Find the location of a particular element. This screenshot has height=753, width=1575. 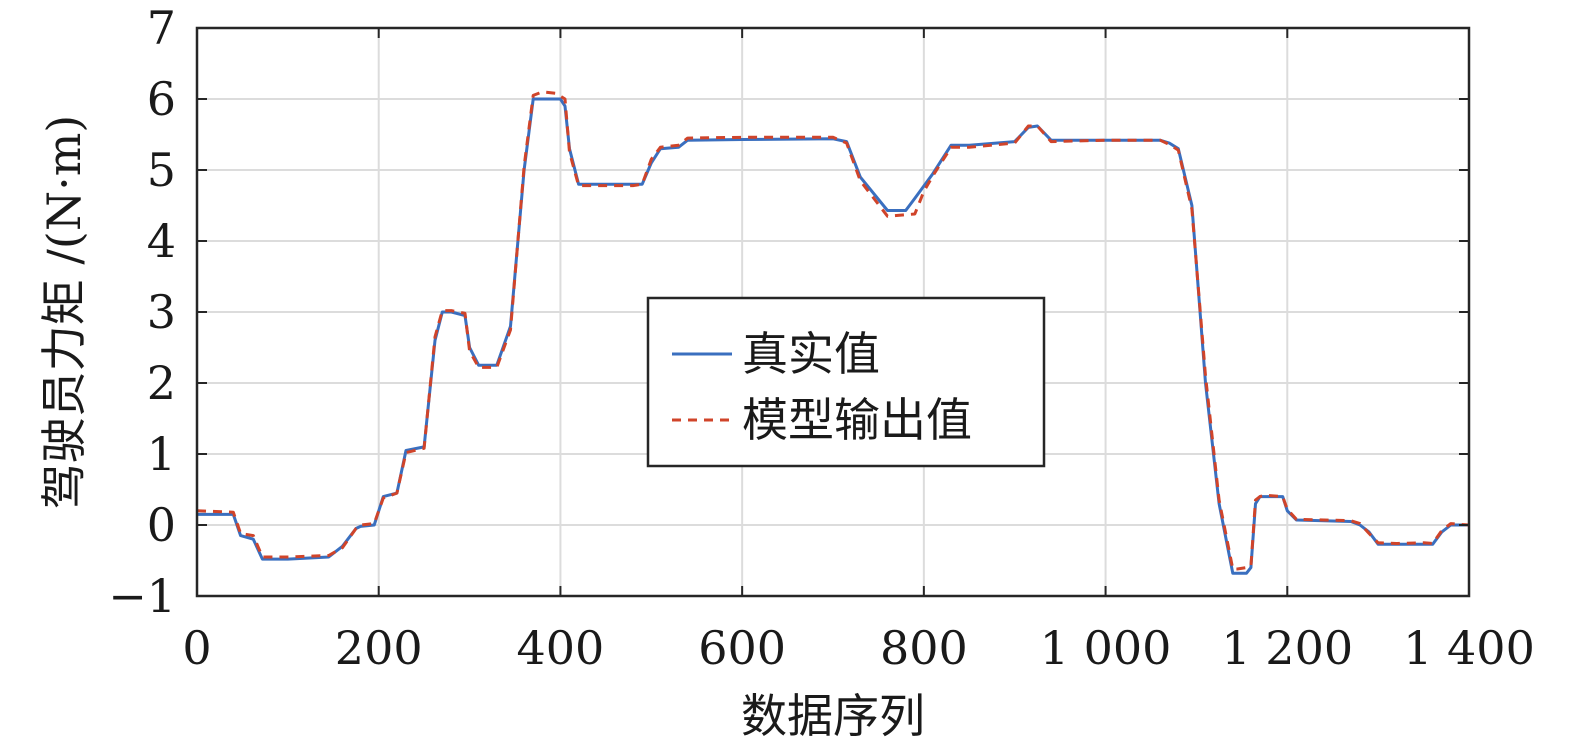

y-axis-title: 驾驶员力矩 /(N·m) is located at coordinates (64, 312).